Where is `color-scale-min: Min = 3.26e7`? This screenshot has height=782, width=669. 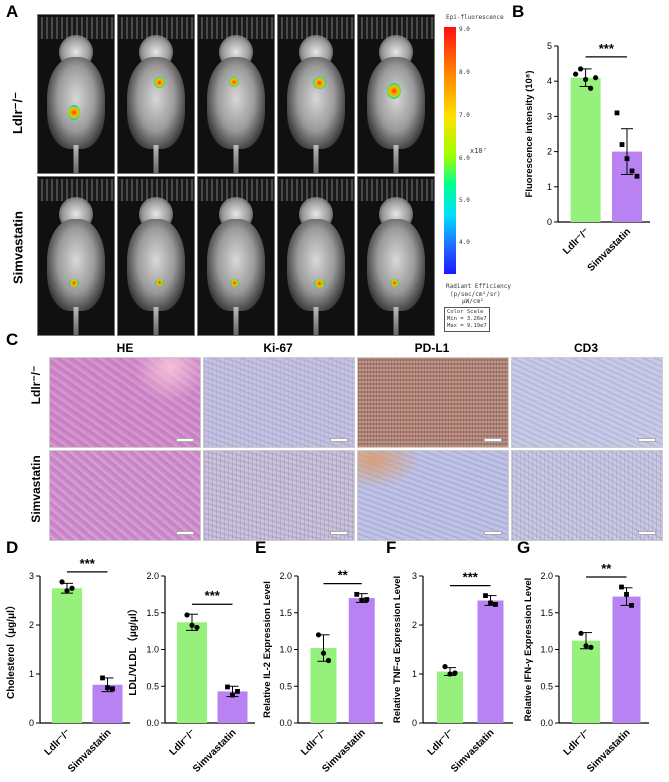 color-scale-min: Min = 3.26e7 is located at coordinates (467, 319).